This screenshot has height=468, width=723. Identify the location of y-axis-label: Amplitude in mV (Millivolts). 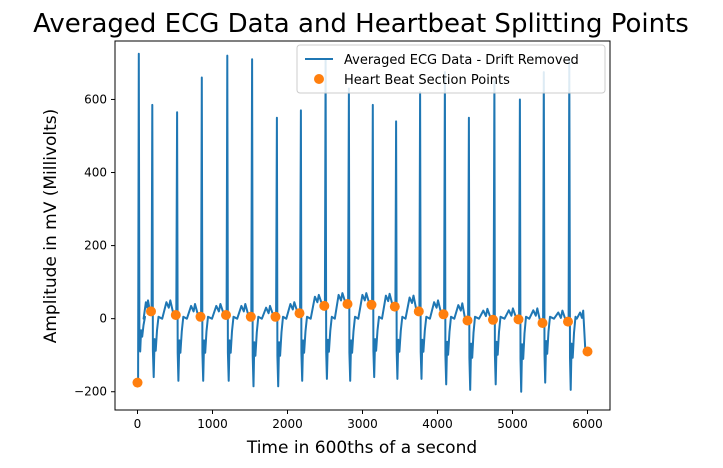
(51, 226).